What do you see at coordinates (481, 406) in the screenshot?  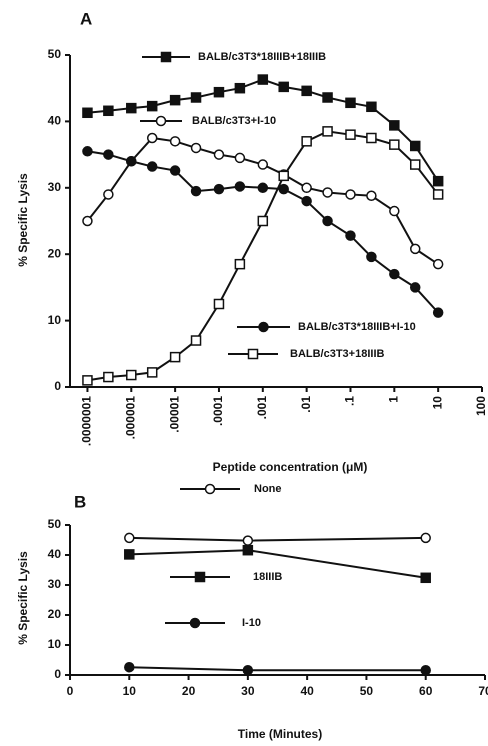 I see `x-tick-label: 100` at bounding box center [481, 406].